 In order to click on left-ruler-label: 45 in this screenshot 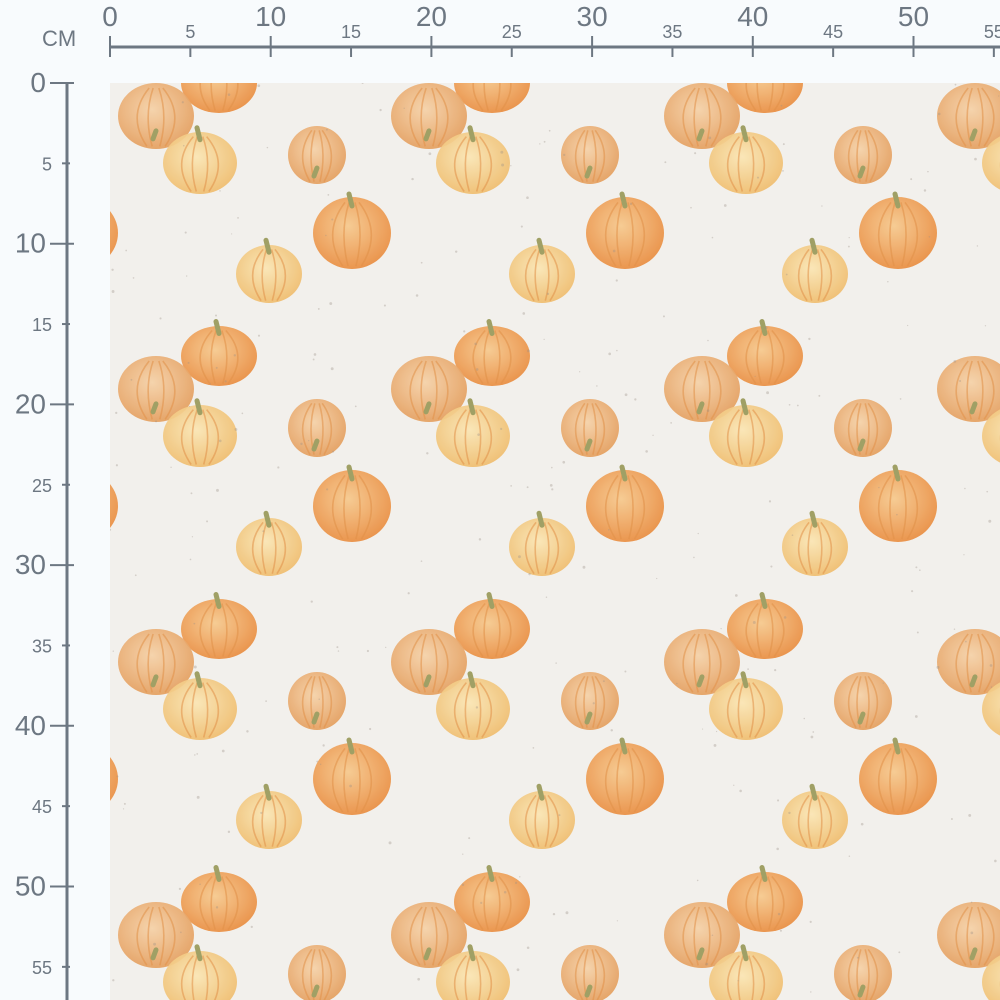, I will do `click(42, 807)`.